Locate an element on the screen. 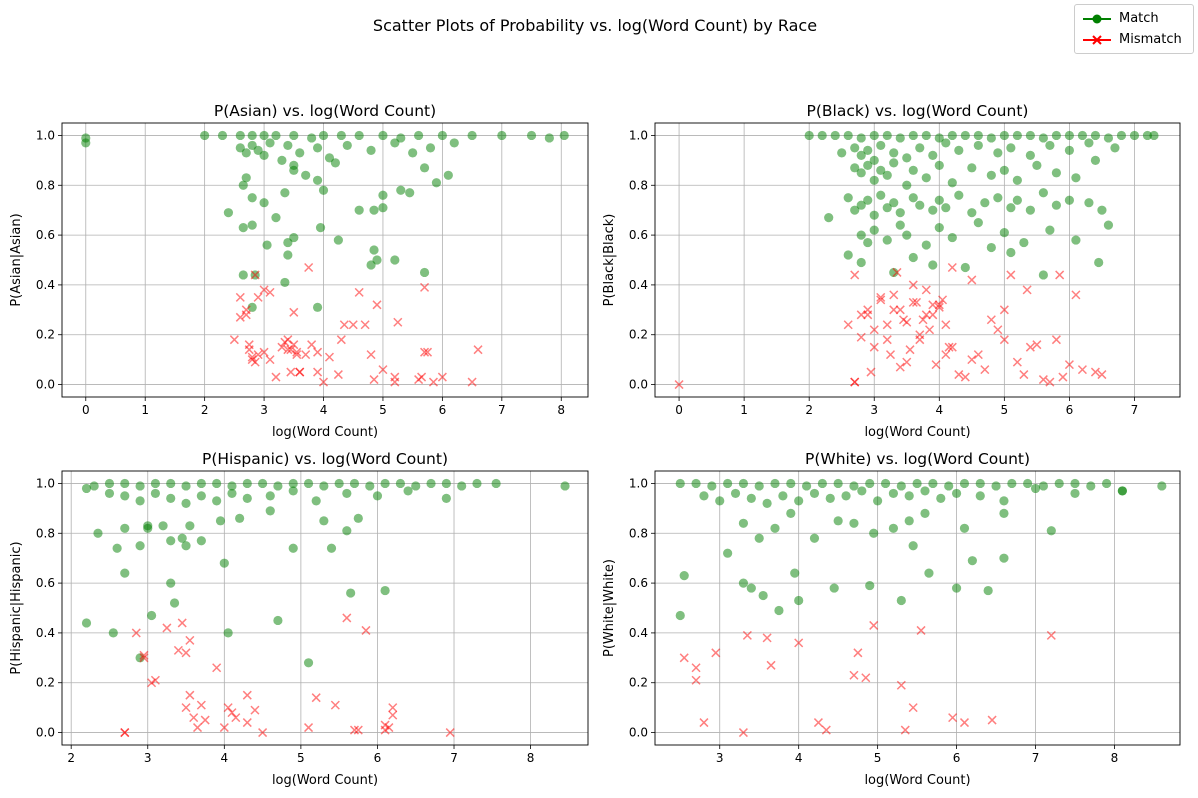 Image resolution: width=1198 pixels, height=798 pixels. chart-3-x-axis-label: log(Word Count) is located at coordinates (325, 780).